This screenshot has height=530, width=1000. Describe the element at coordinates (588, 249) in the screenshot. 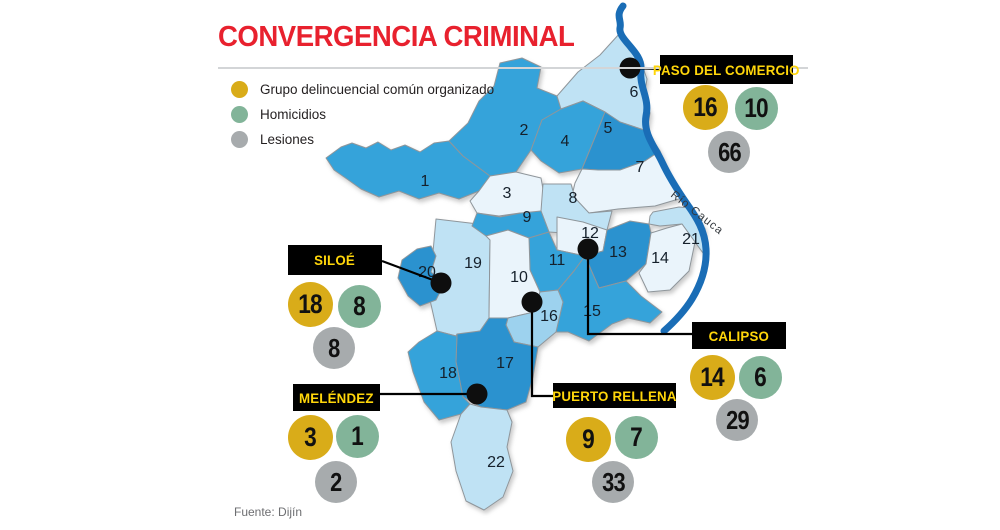

I see `map-marker-calipso` at that location.